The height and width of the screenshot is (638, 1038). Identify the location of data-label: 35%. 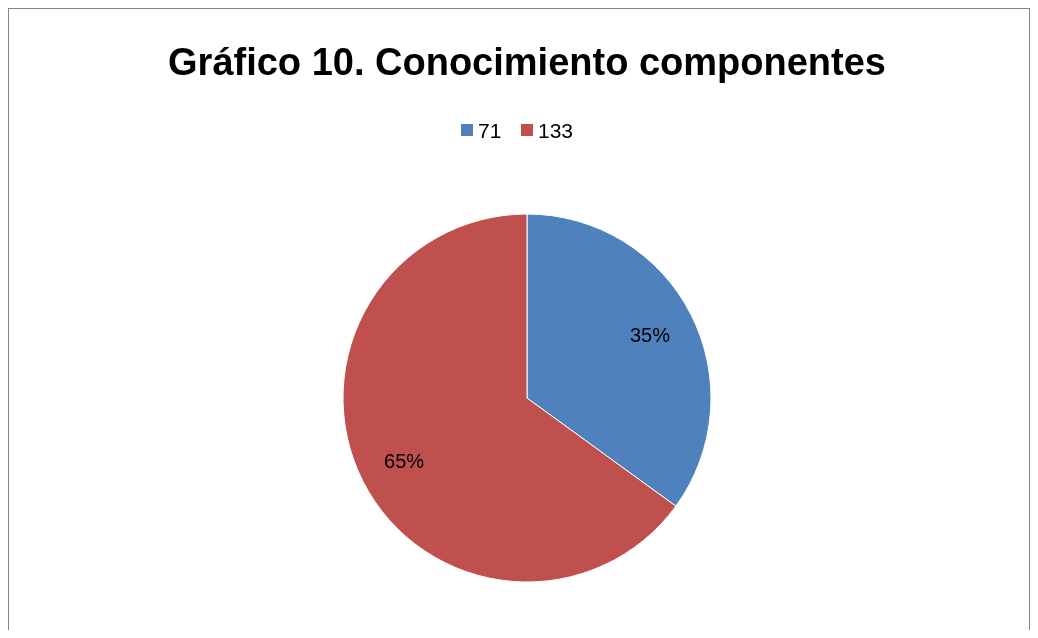
(650, 335).